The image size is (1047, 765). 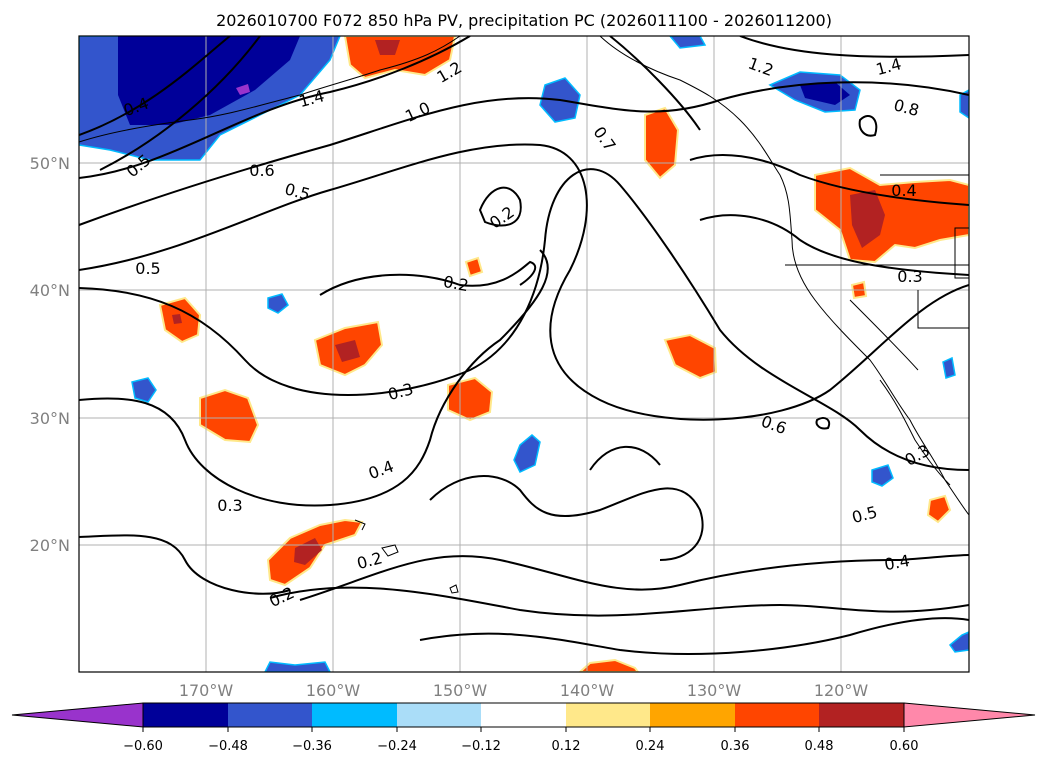 I want to click on lon-label-150w: 150°W, so click(x=460, y=690).